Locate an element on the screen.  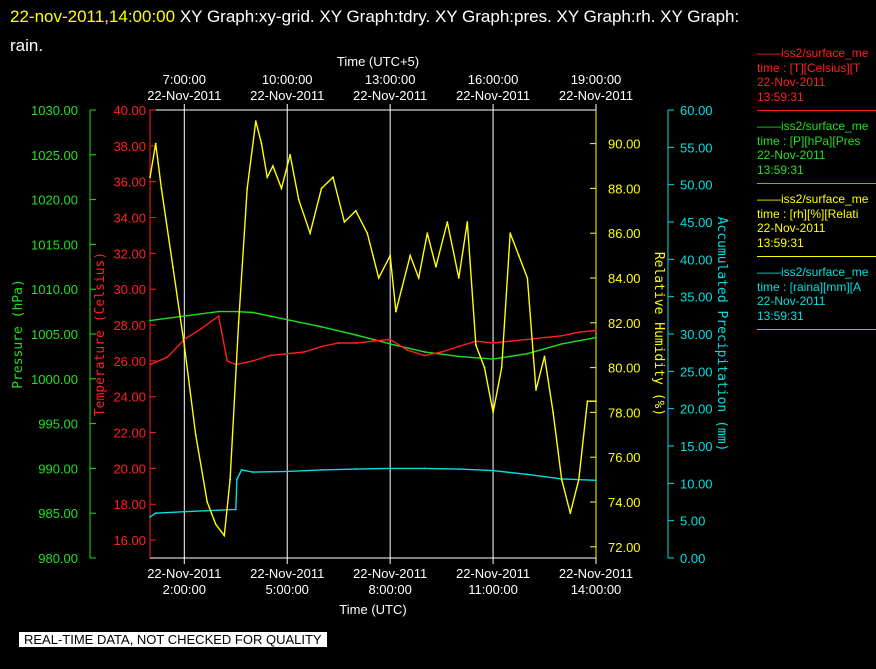
legend-line2: time : [rh][%][Relati is located at coordinates (808, 213).